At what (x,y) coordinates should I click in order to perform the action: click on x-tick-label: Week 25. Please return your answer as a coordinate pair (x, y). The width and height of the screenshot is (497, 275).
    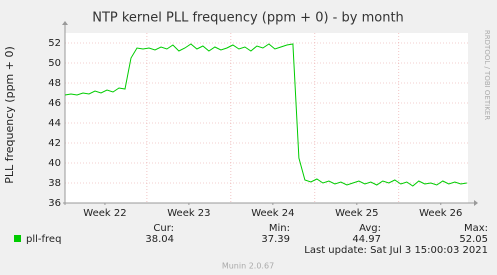
    Looking at the image, I should click on (356, 213).